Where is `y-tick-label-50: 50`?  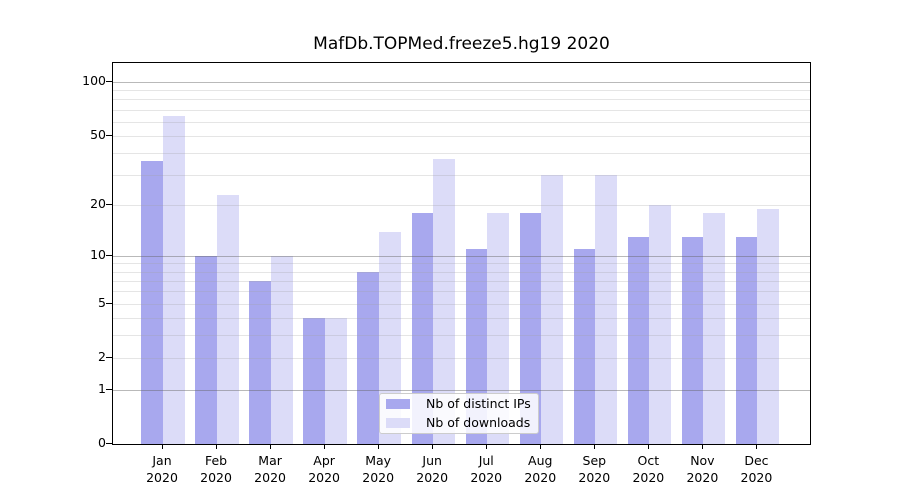
y-tick-label-50: 50 is located at coordinates (98, 134).